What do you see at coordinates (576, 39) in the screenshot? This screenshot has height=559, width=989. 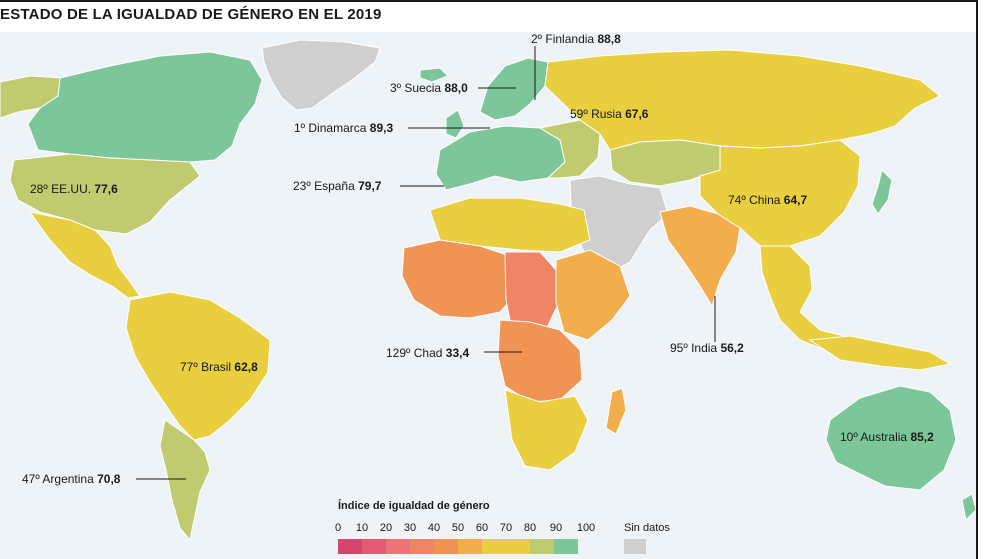 I see `label-finlandia: 2º Finlandia 88,8` at bounding box center [576, 39].